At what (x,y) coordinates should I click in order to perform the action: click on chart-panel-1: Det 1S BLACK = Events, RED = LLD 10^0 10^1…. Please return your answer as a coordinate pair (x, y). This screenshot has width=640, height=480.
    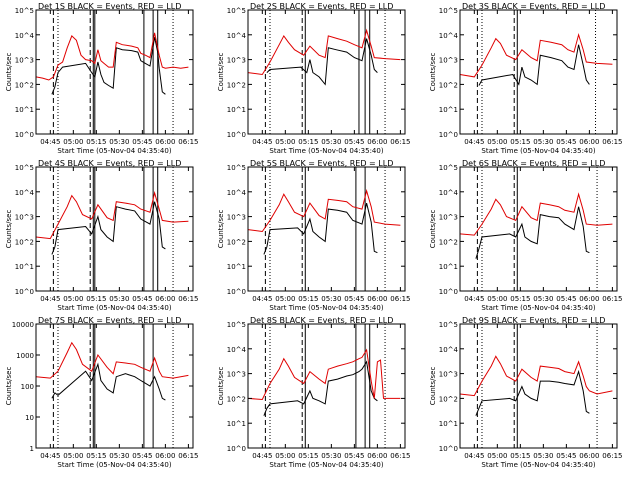
    Looking at the image, I should click on (101, 78).